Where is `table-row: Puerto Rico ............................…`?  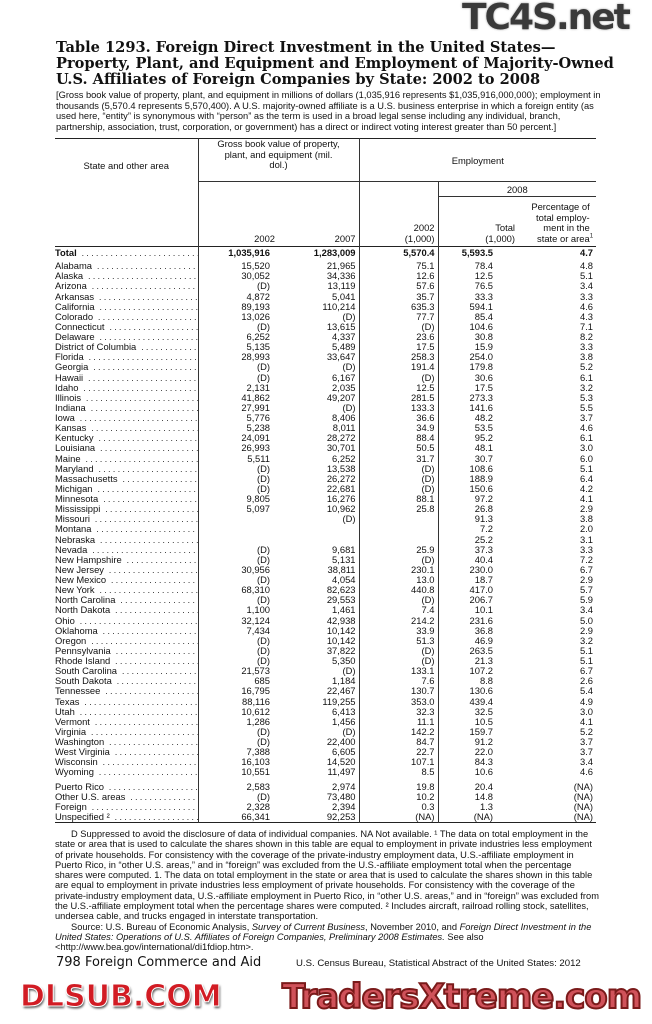 table-row: Puerto Rico ............................… is located at coordinates (325, 784).